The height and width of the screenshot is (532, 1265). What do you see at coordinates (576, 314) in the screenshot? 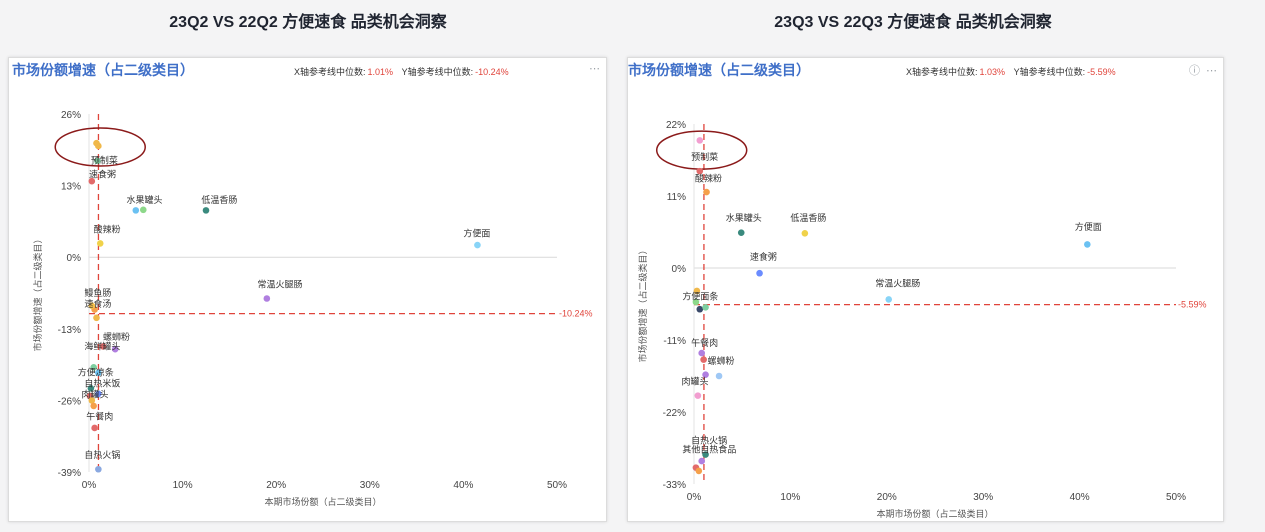
I see `y-median-annotation: -10.24%` at bounding box center [576, 314].